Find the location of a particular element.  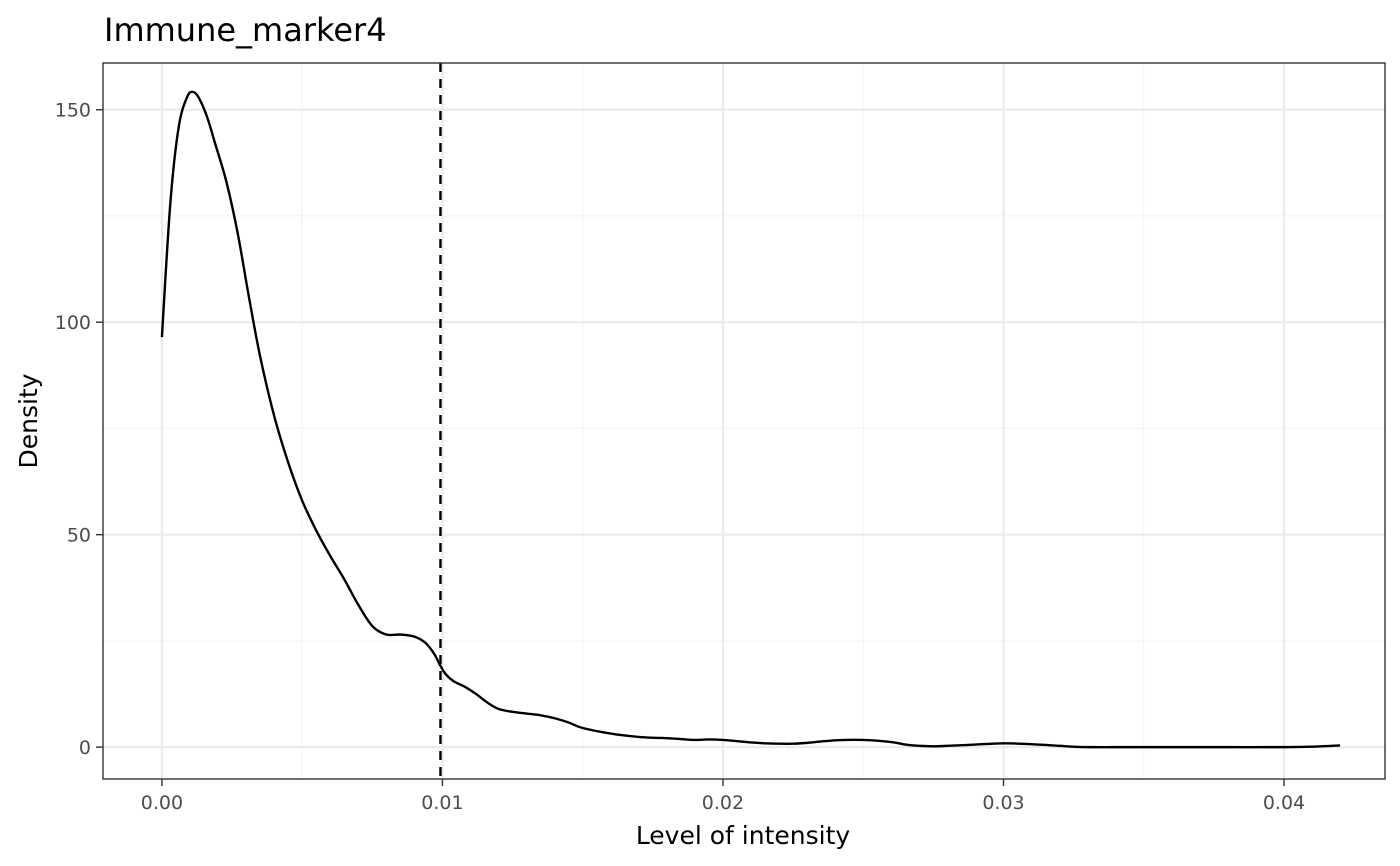

x-tick-label: 0.04 is located at coordinates (1284, 803).